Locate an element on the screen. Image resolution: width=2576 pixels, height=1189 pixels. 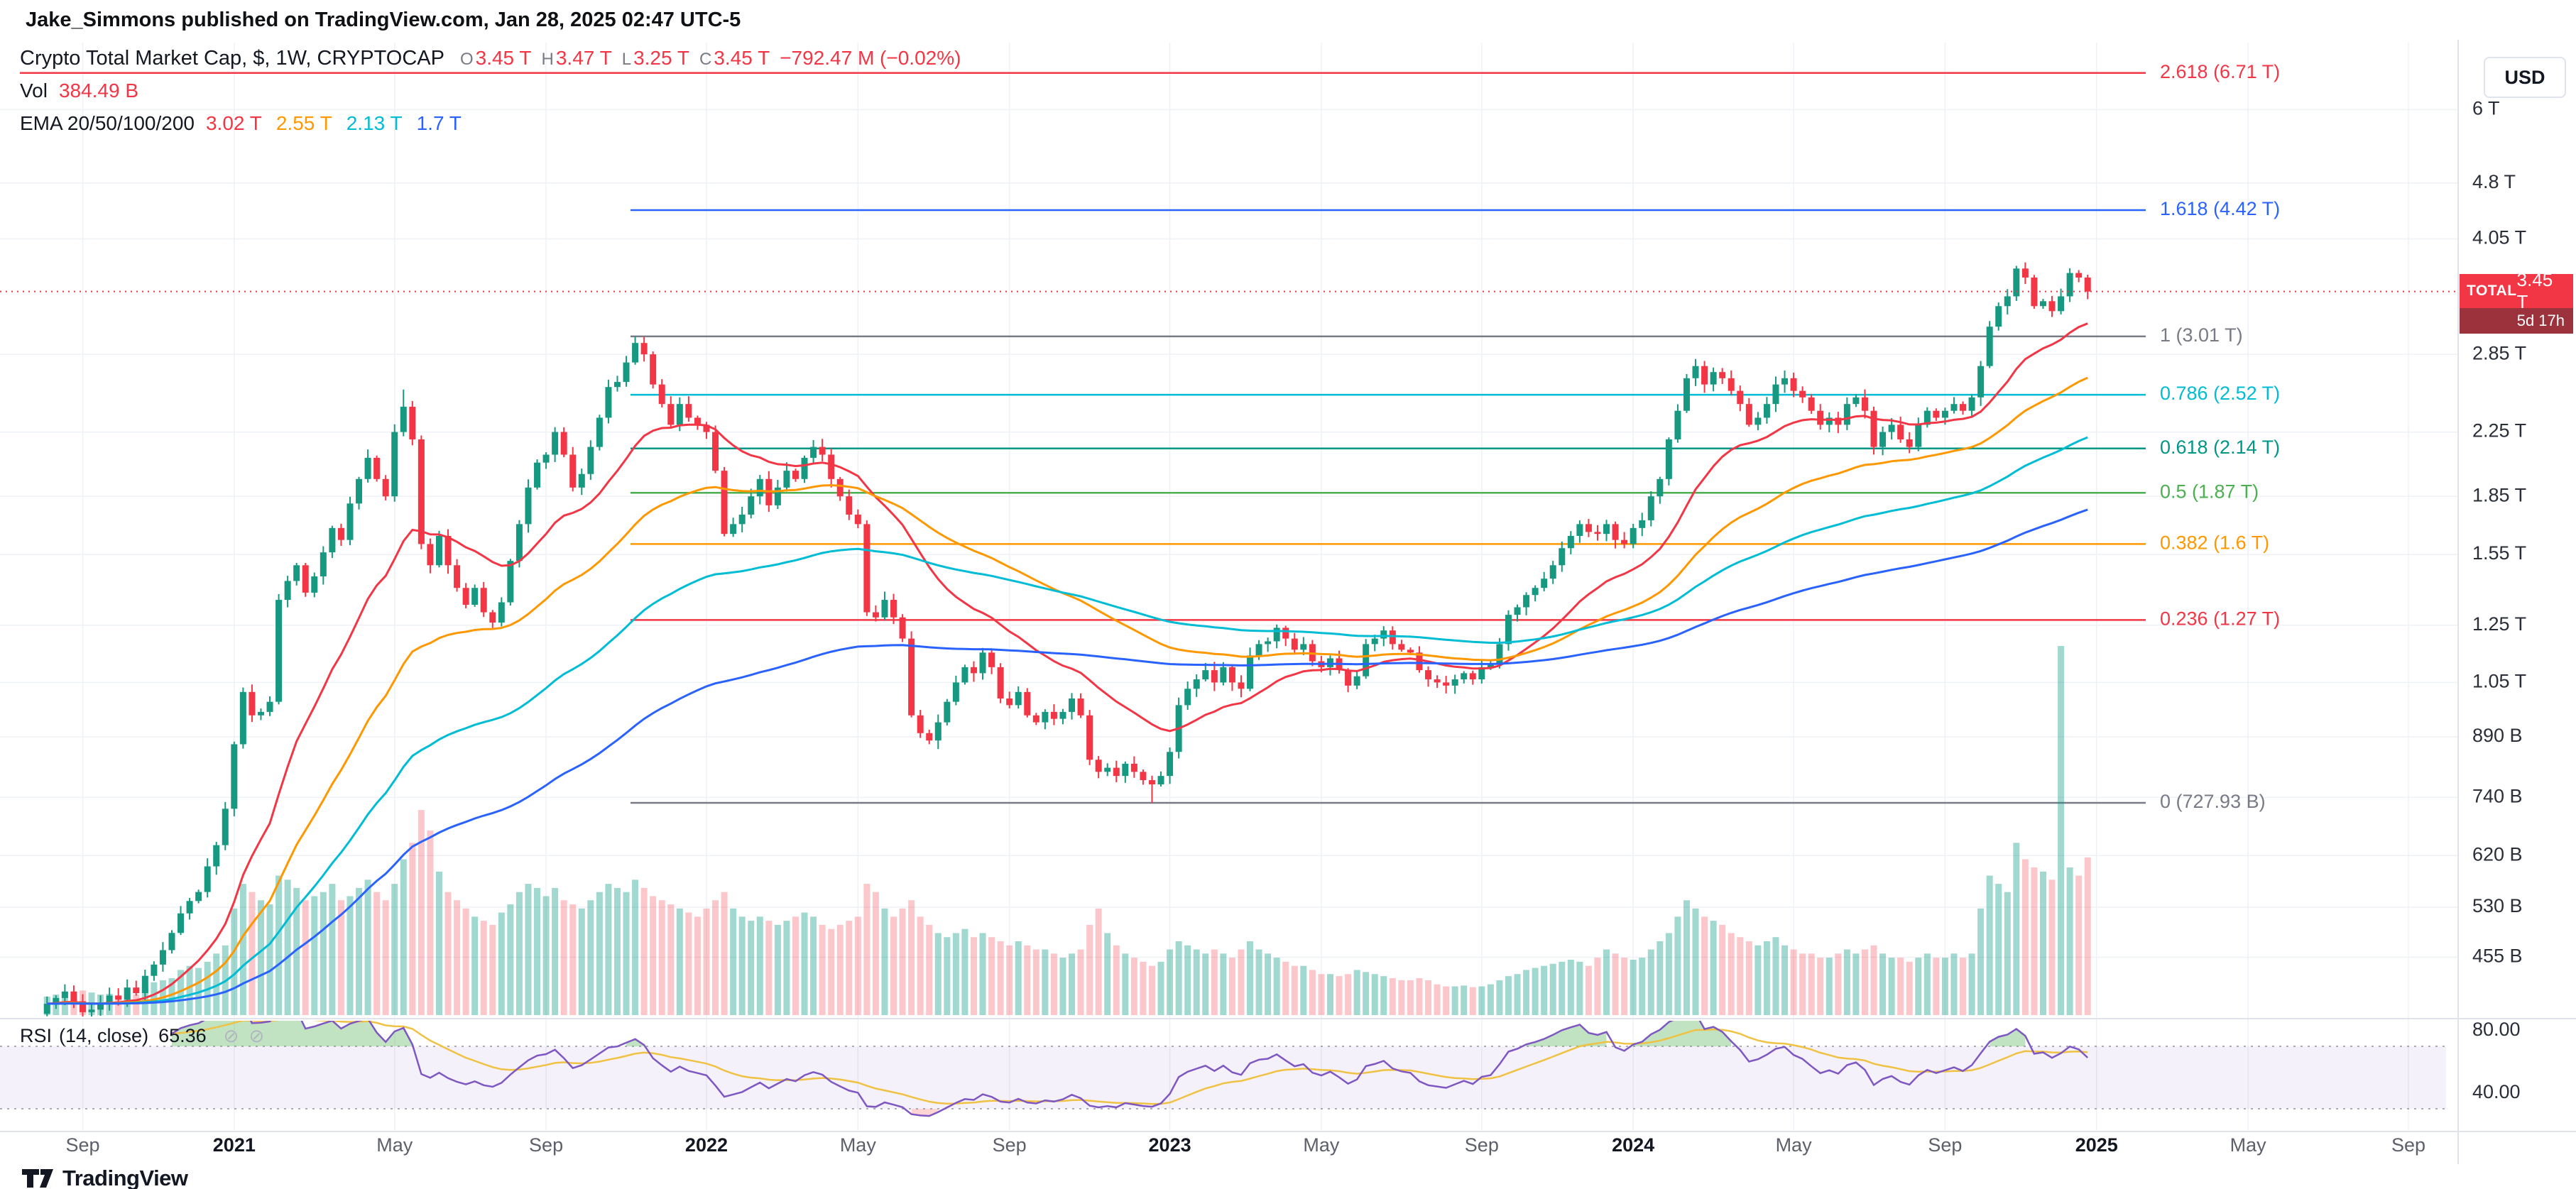
price-badge-row: TOTAL 3.45 T is located at coordinates (2516, 290).